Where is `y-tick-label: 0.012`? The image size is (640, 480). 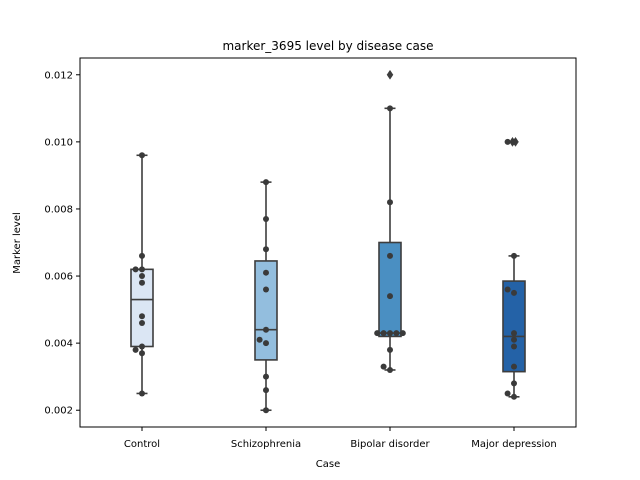 y-tick-label: 0.012 is located at coordinates (58, 75).